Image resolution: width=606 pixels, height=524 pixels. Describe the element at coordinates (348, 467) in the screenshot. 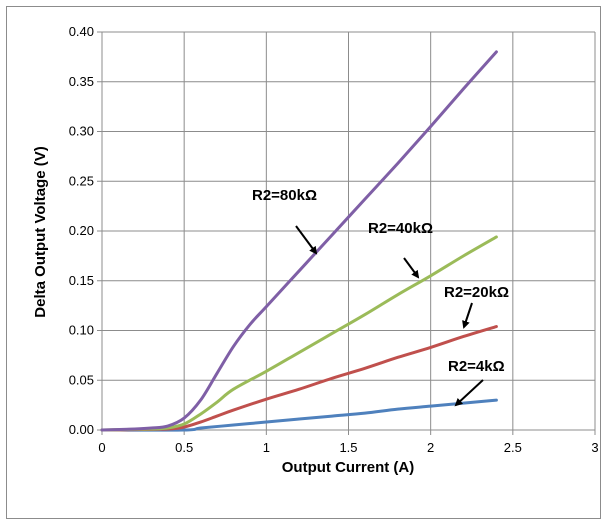

I see `x-axis-title: Output Current (A)` at that location.